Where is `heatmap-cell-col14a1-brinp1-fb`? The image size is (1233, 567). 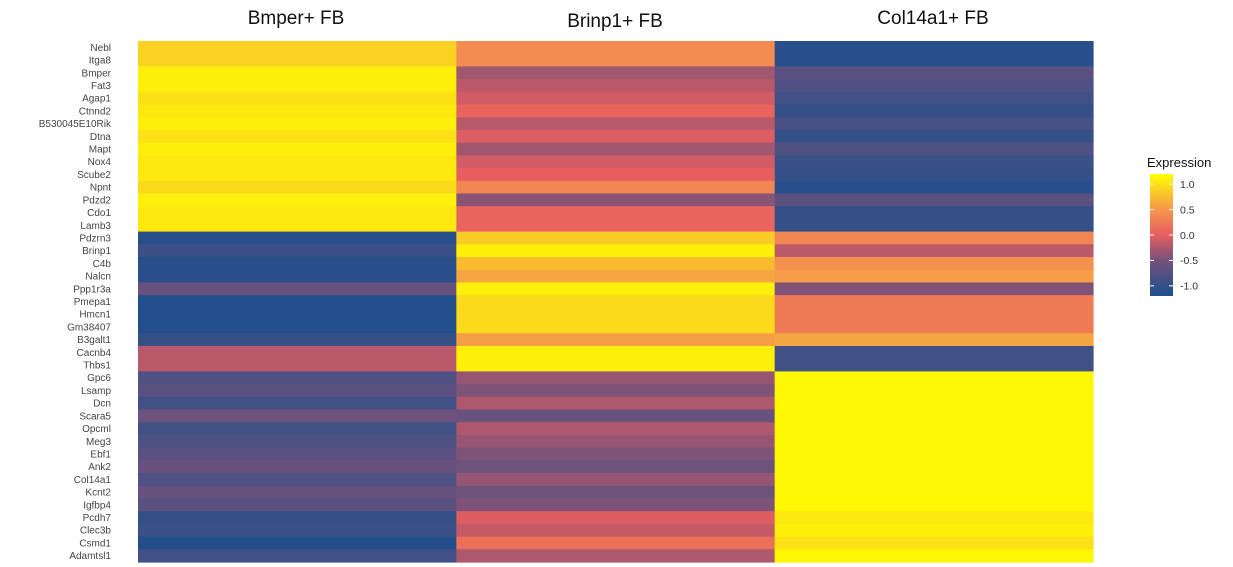 heatmap-cell-col14a1-brinp1-fb is located at coordinates (616, 480).